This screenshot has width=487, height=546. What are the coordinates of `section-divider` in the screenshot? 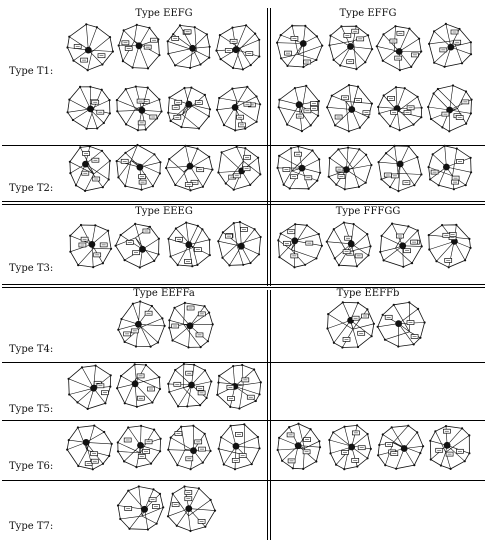 It's located at (243, 201).